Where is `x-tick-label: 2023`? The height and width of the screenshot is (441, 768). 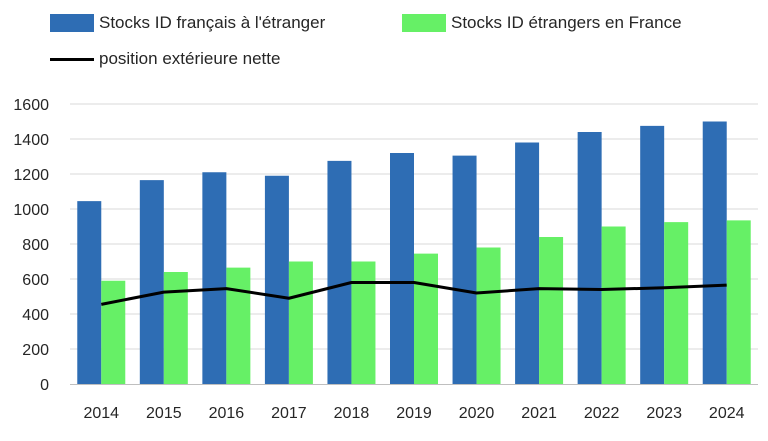 x-tick-label: 2023 is located at coordinates (664, 413).